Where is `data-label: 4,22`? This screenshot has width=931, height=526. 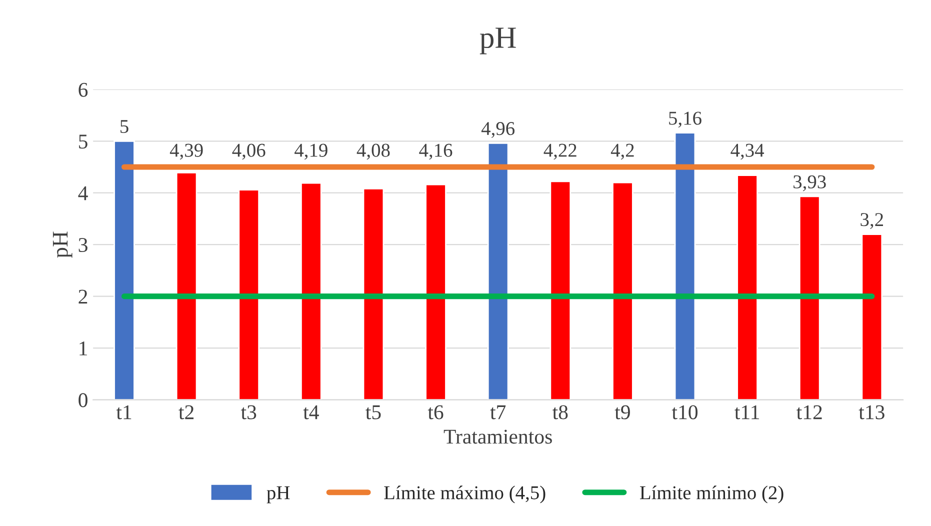 data-label: 4,22 is located at coordinates (560, 152).